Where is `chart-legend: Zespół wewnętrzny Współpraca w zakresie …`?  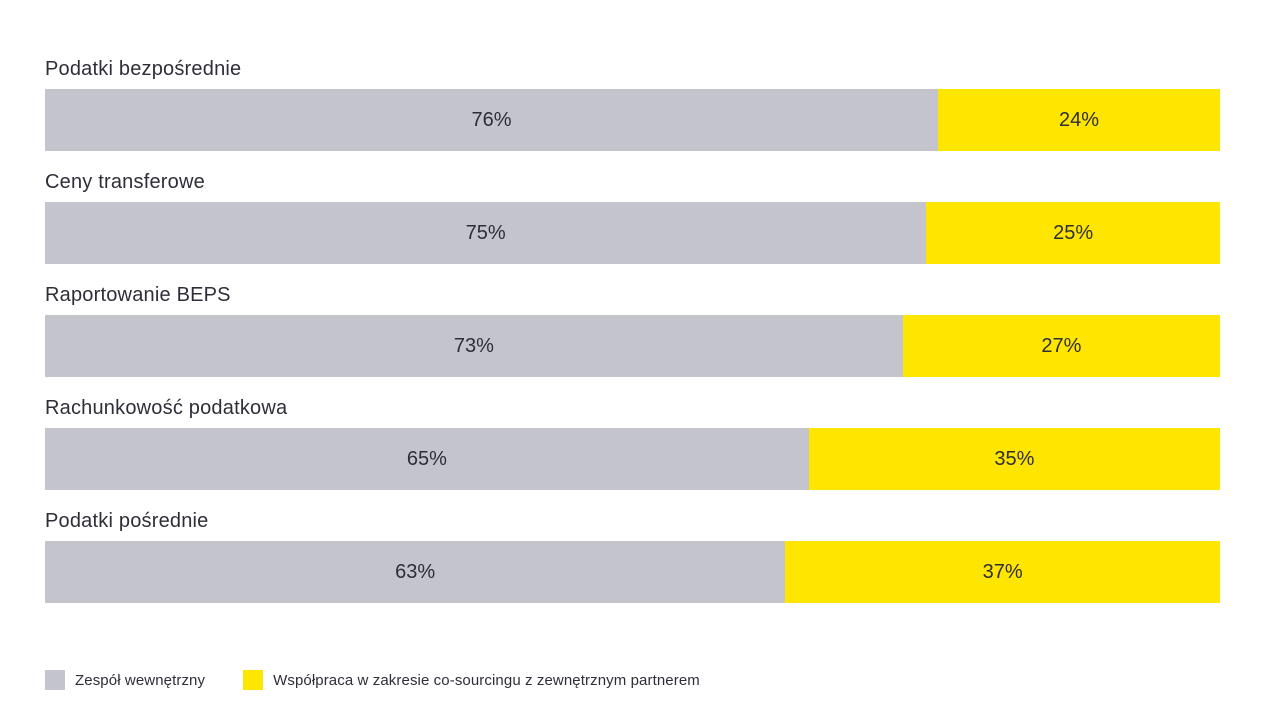
chart-legend: Zespół wewnętrzny Współpraca w zakresie … is located at coordinates (632, 680).